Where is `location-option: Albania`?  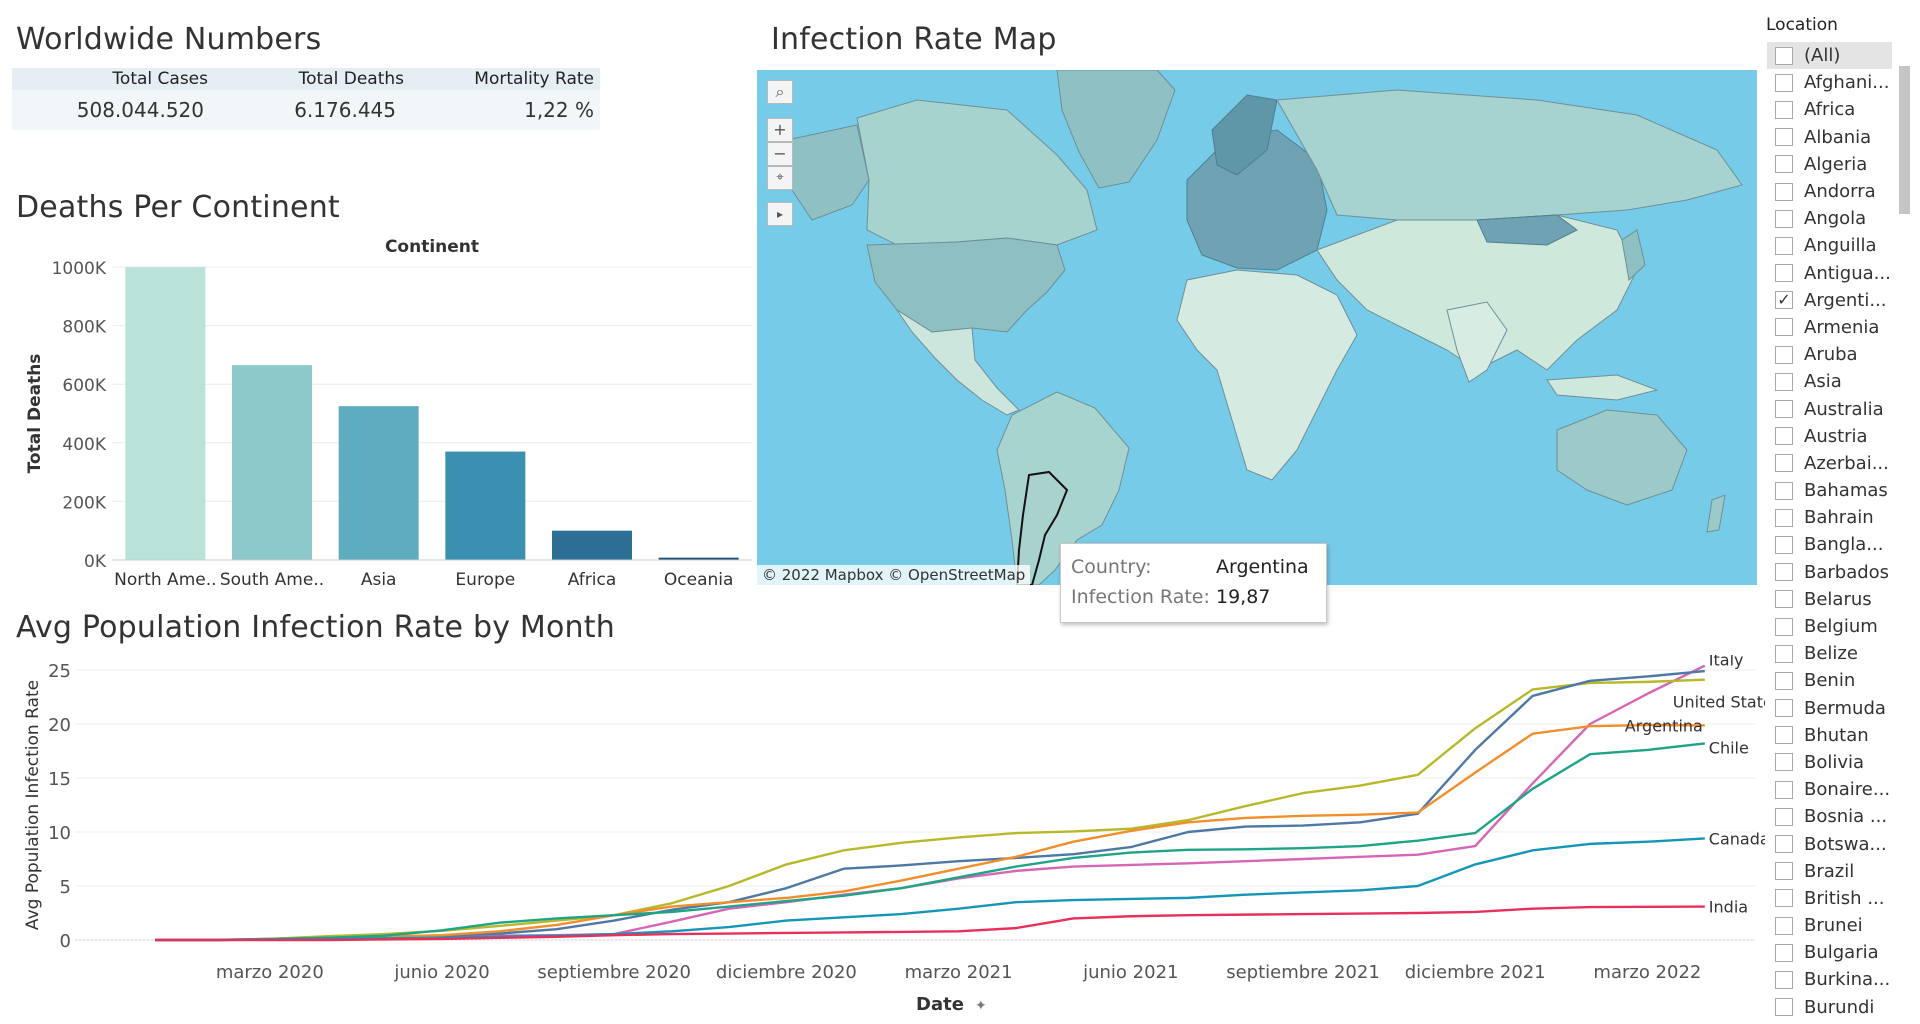 location-option: Albania is located at coordinates (1829, 137).